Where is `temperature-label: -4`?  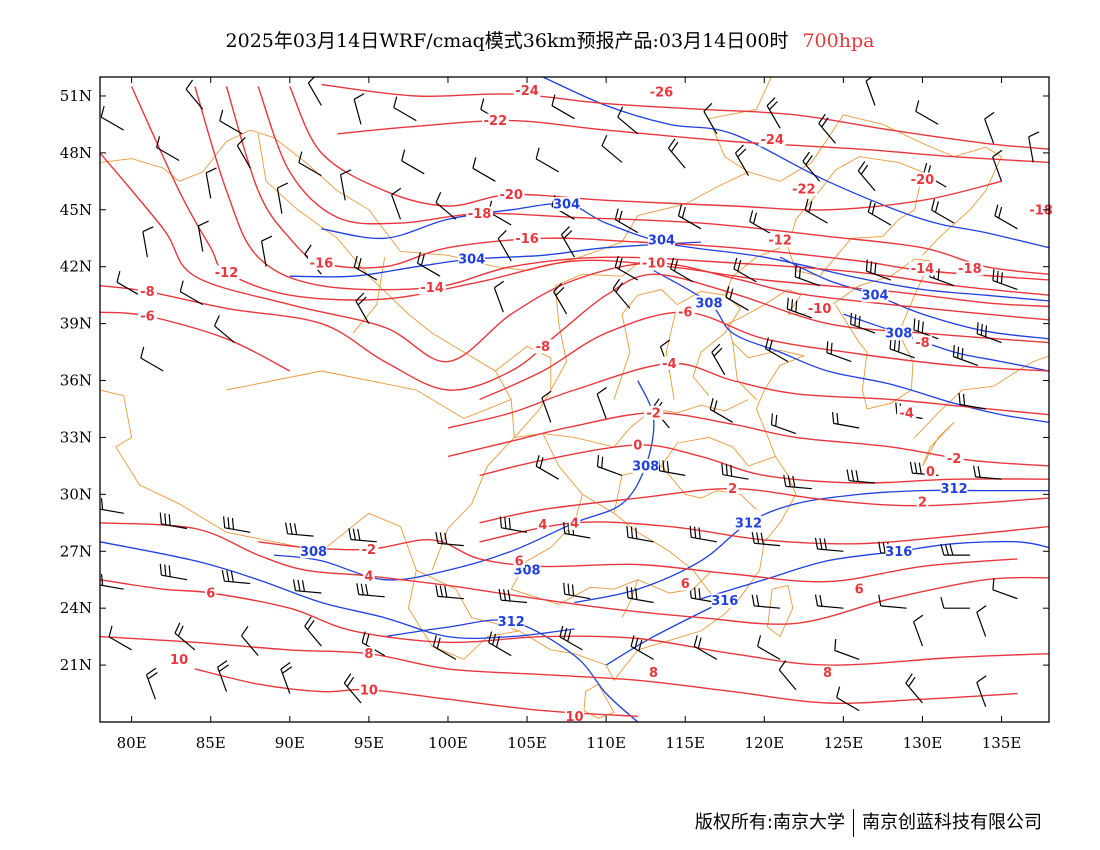
temperature-label: -4 is located at coordinates (669, 364).